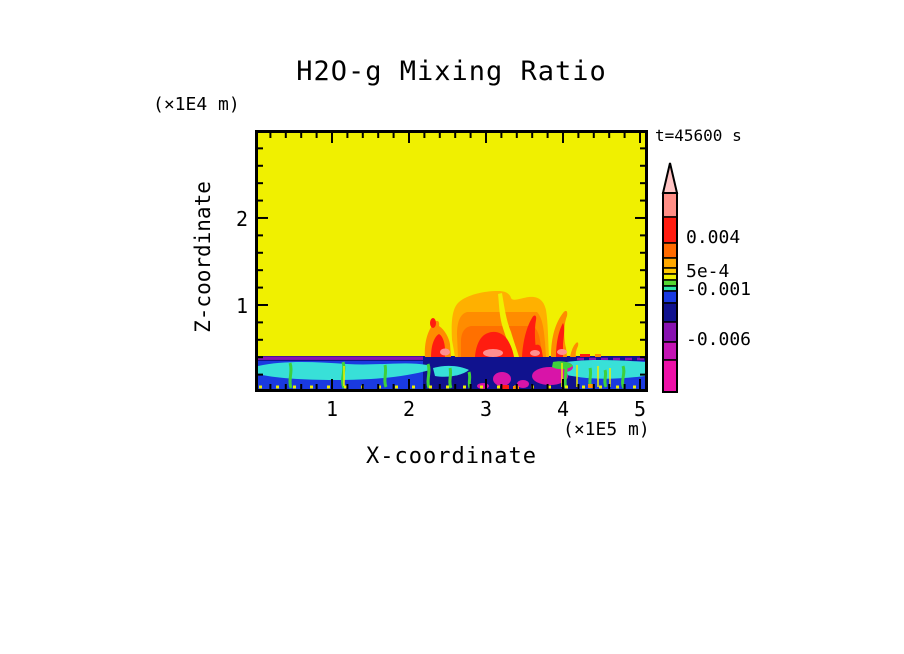  I want to click on plot-title: H2O-g Mixing Ratio, so click(451, 71).